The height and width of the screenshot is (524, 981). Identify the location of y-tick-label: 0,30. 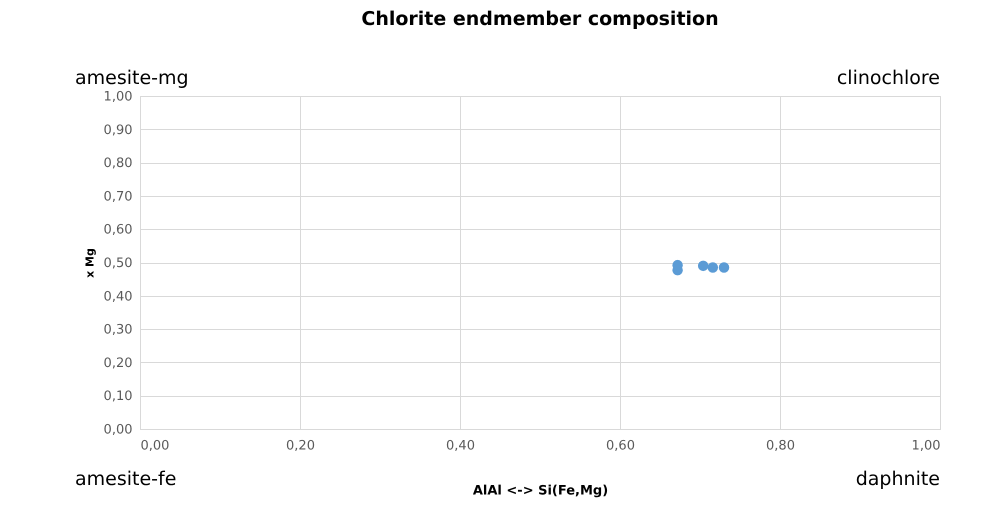
(118, 330).